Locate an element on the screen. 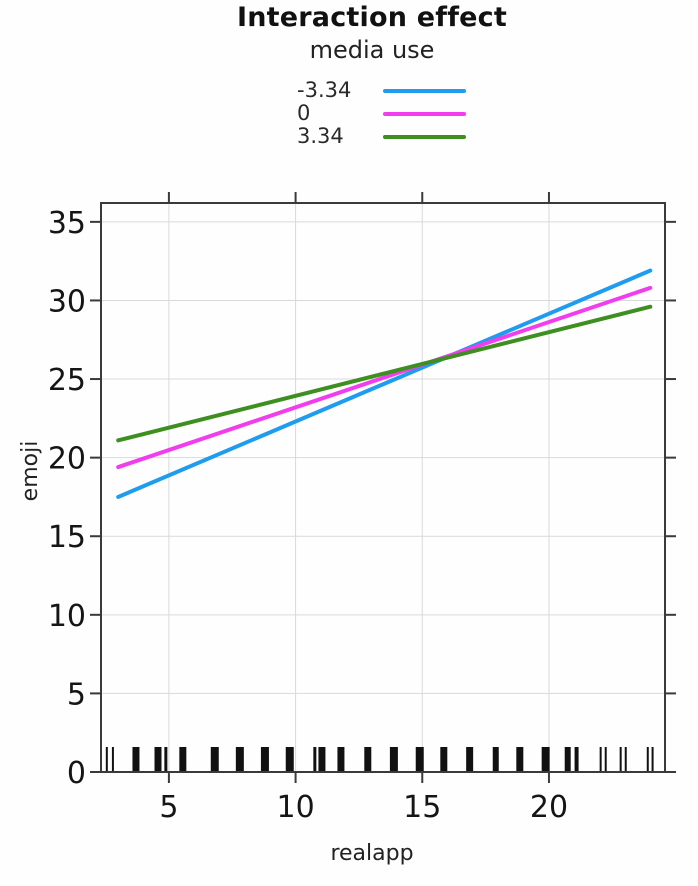 The width and height of the screenshot is (698, 886). legend-entry-label: -3.34 is located at coordinates (324, 90).